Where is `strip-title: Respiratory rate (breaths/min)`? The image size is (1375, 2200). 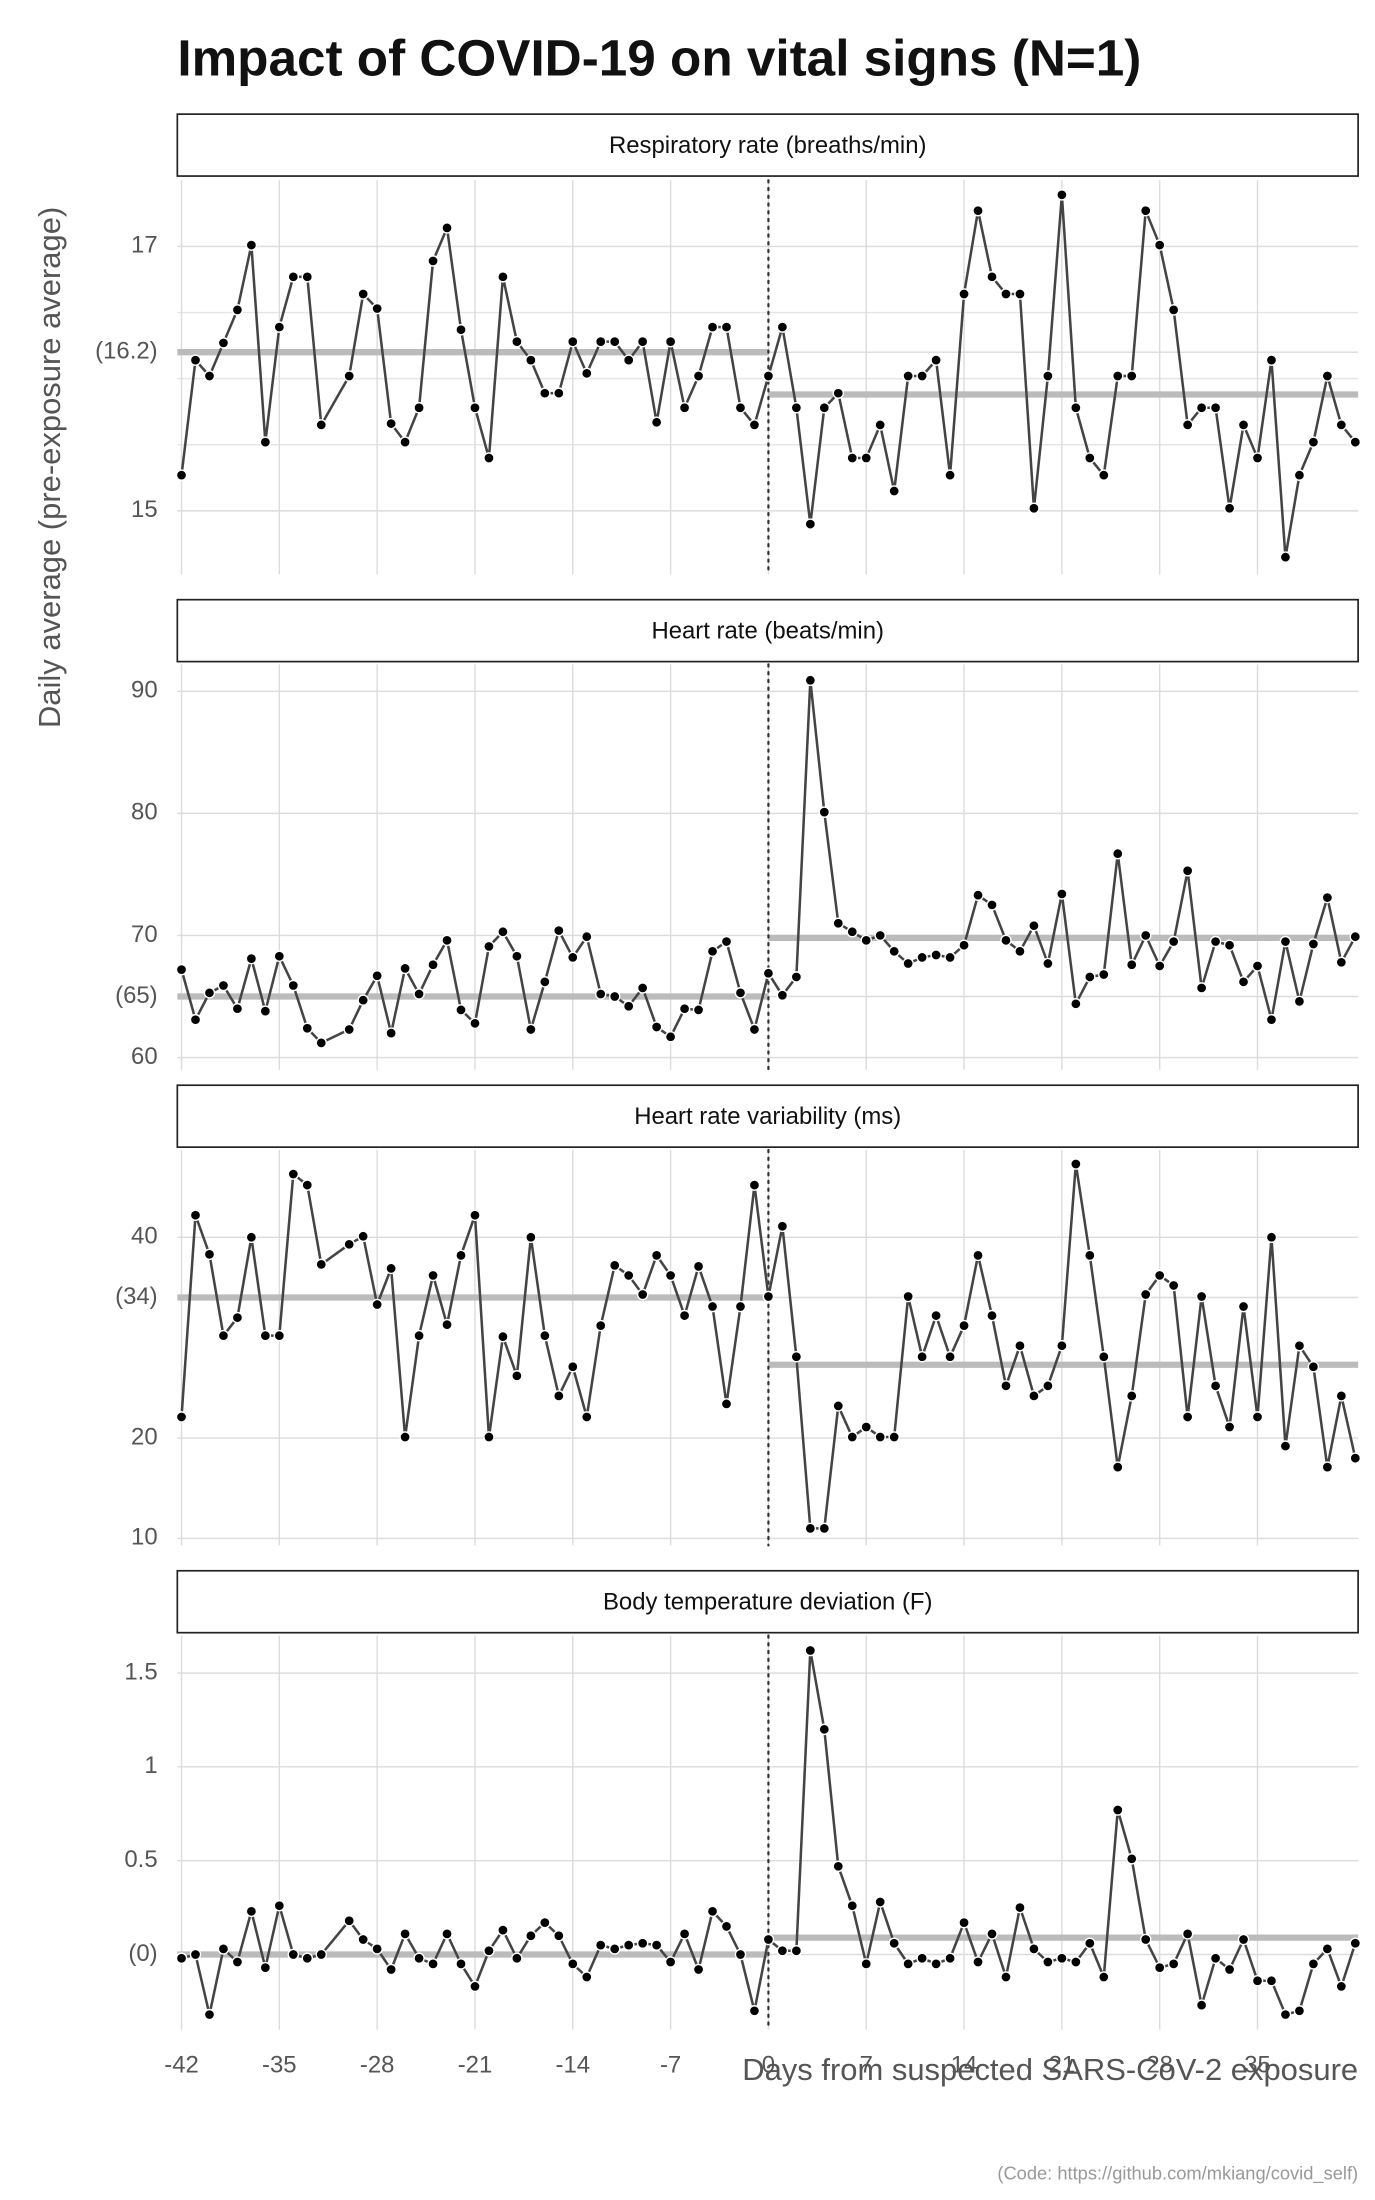 strip-title: Respiratory rate (breaths/min) is located at coordinates (768, 145).